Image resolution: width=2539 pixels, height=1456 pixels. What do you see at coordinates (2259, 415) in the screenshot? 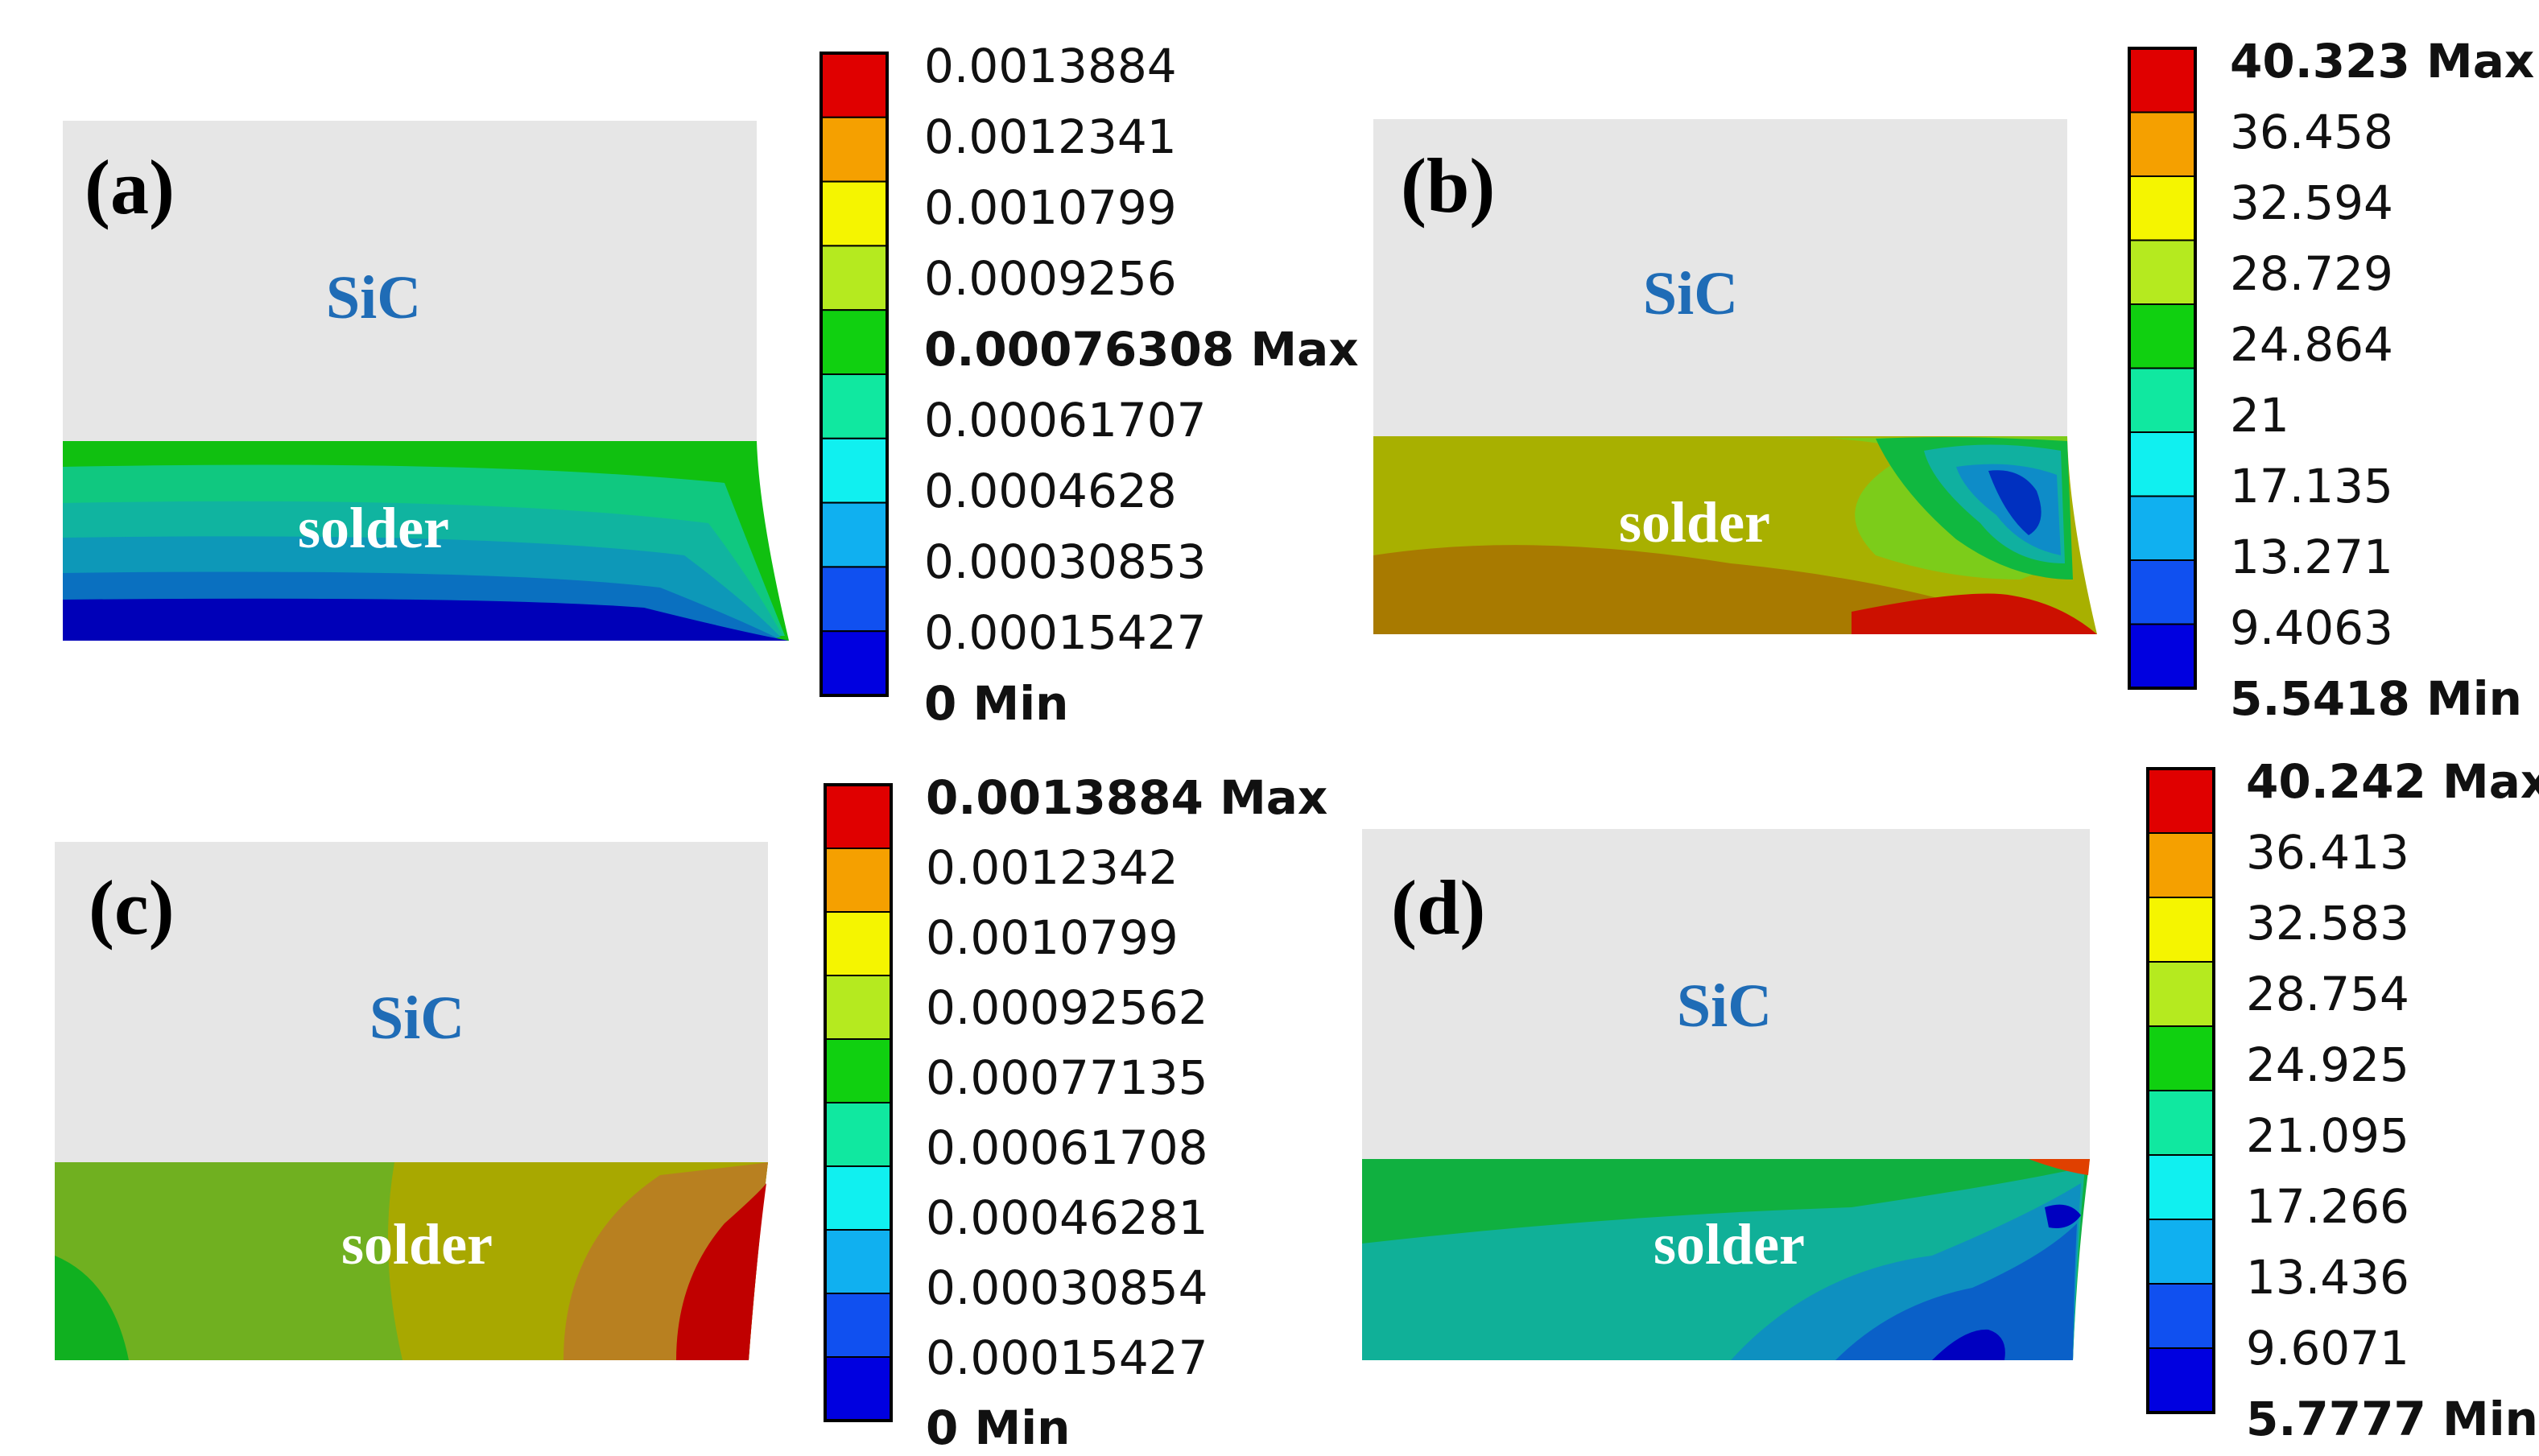
I see `legend-tick-label: 21` at bounding box center [2259, 415].